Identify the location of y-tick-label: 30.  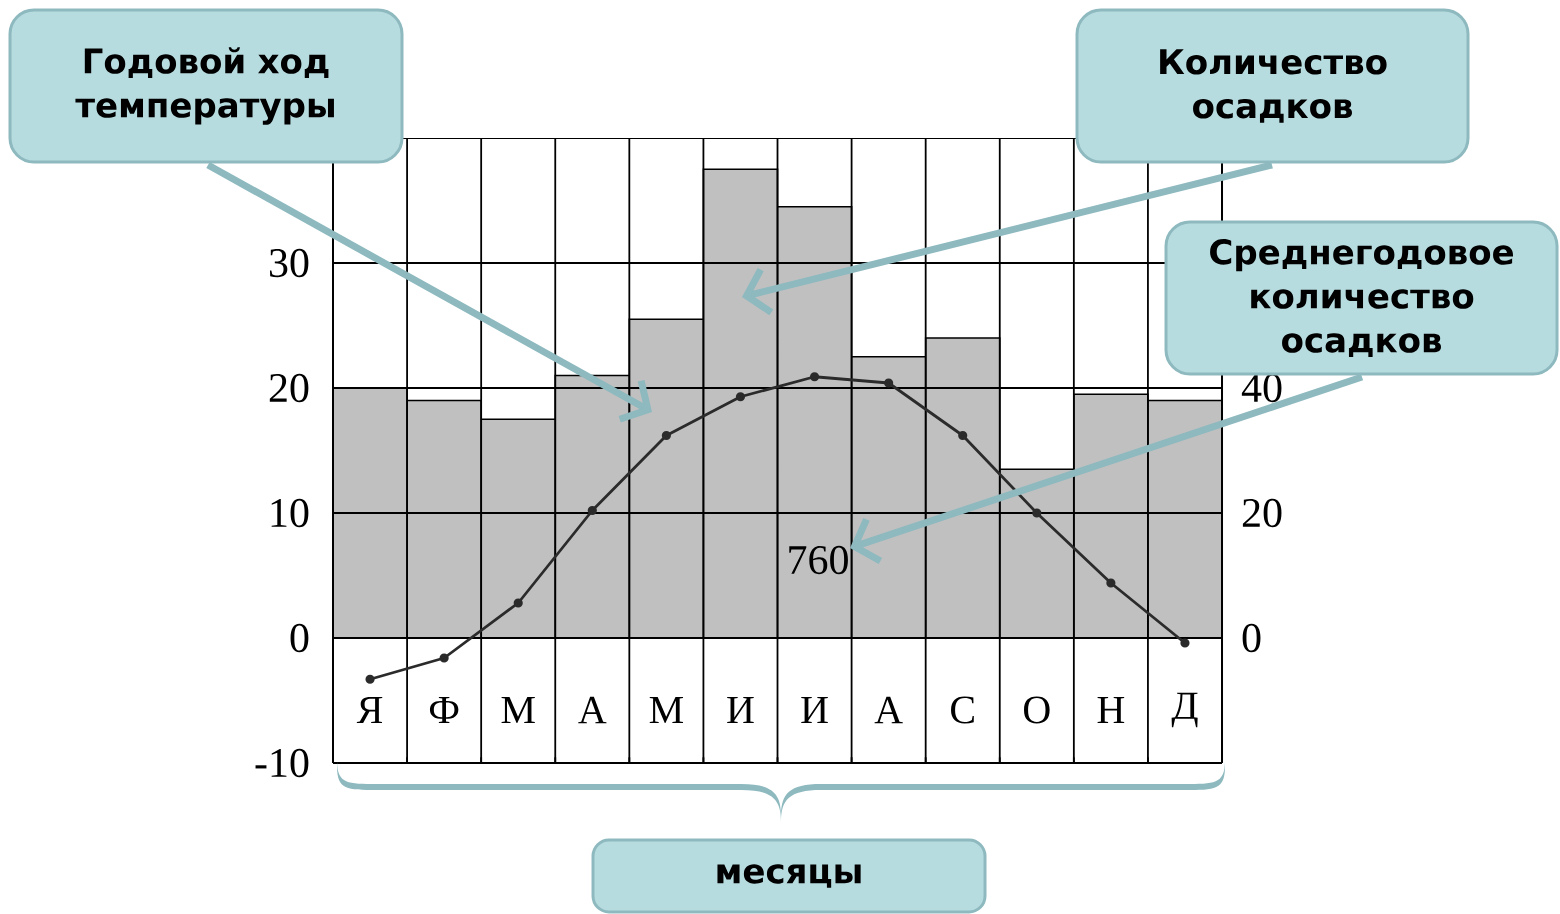
(289, 263).